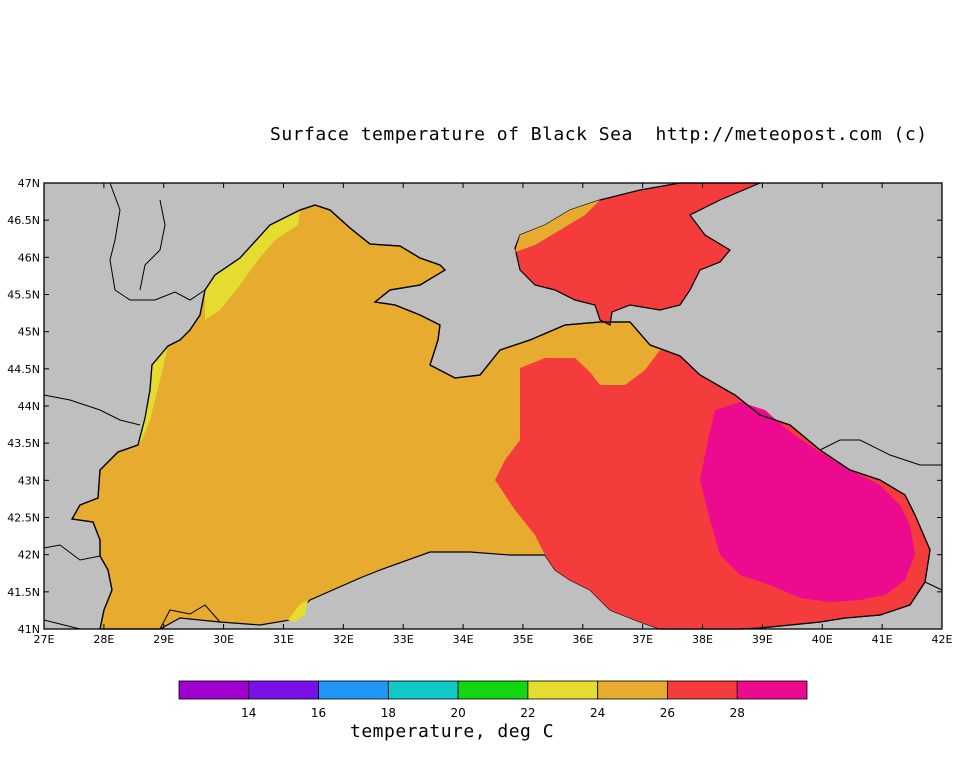 Image resolution: width=960 pixels, height=768 pixels. What do you see at coordinates (23, 220) in the screenshot?
I see `lat-tick-label: 46.5N` at bounding box center [23, 220].